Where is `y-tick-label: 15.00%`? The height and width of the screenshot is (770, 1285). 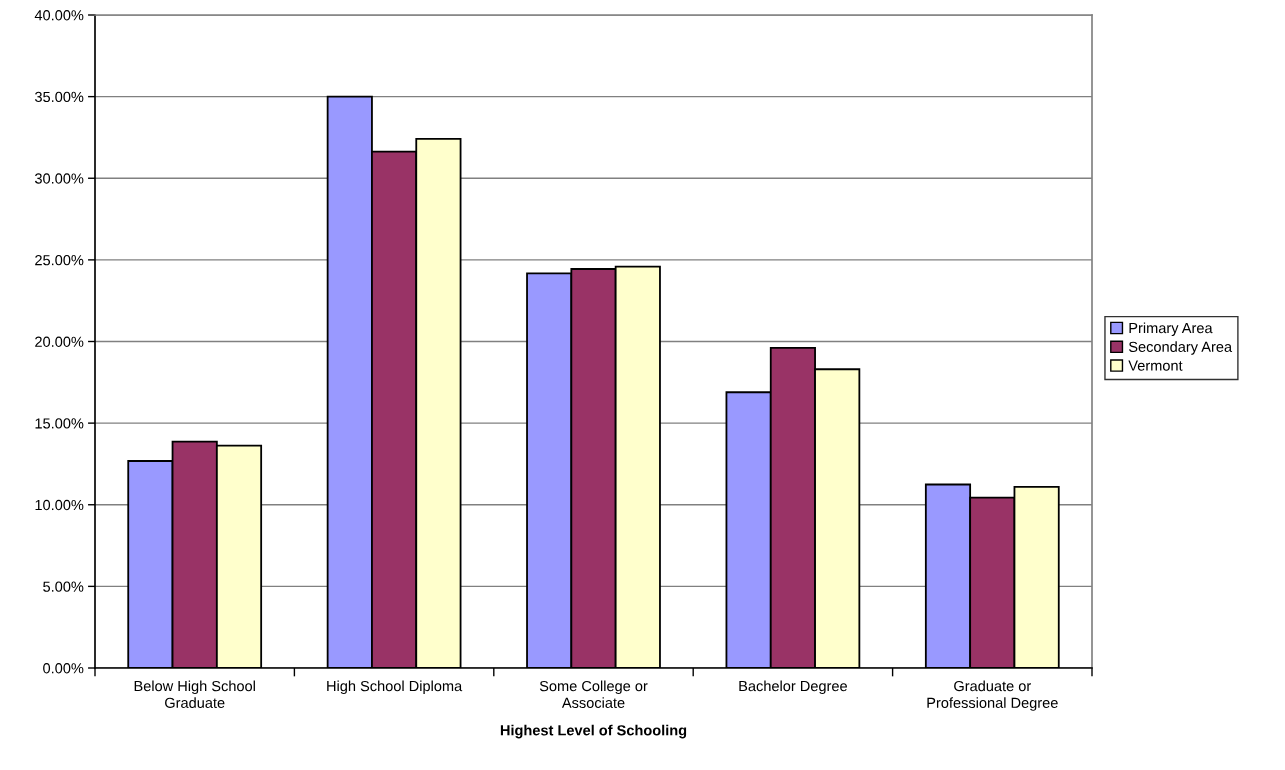 y-tick-label: 15.00% is located at coordinates (59, 423).